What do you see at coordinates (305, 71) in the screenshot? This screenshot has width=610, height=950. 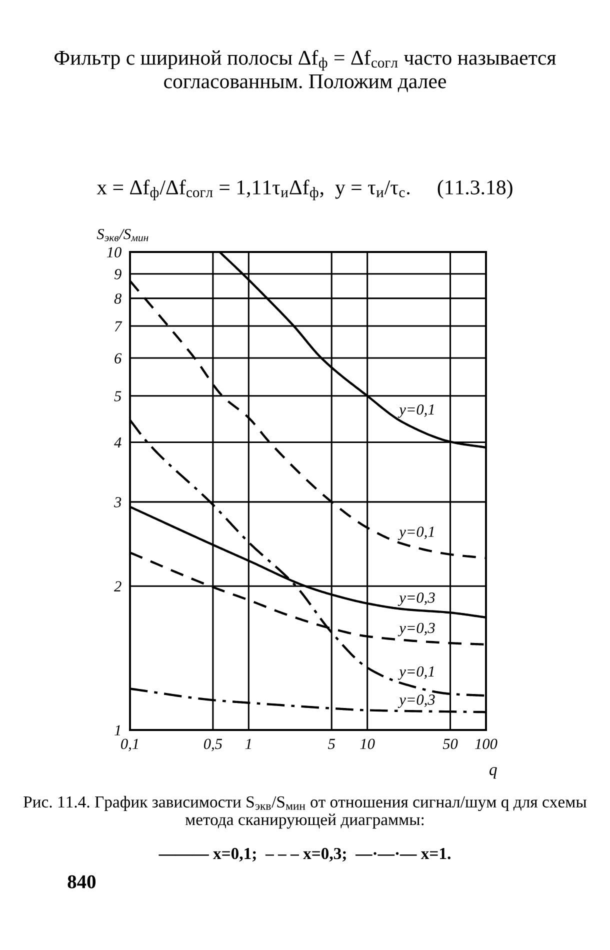 I see `chart-title: Фильтр с шириной полосы Δf$_{ф}$ = Δf$_{согл}$ часто называется согласованным. Положим далее` at bounding box center [305, 71].